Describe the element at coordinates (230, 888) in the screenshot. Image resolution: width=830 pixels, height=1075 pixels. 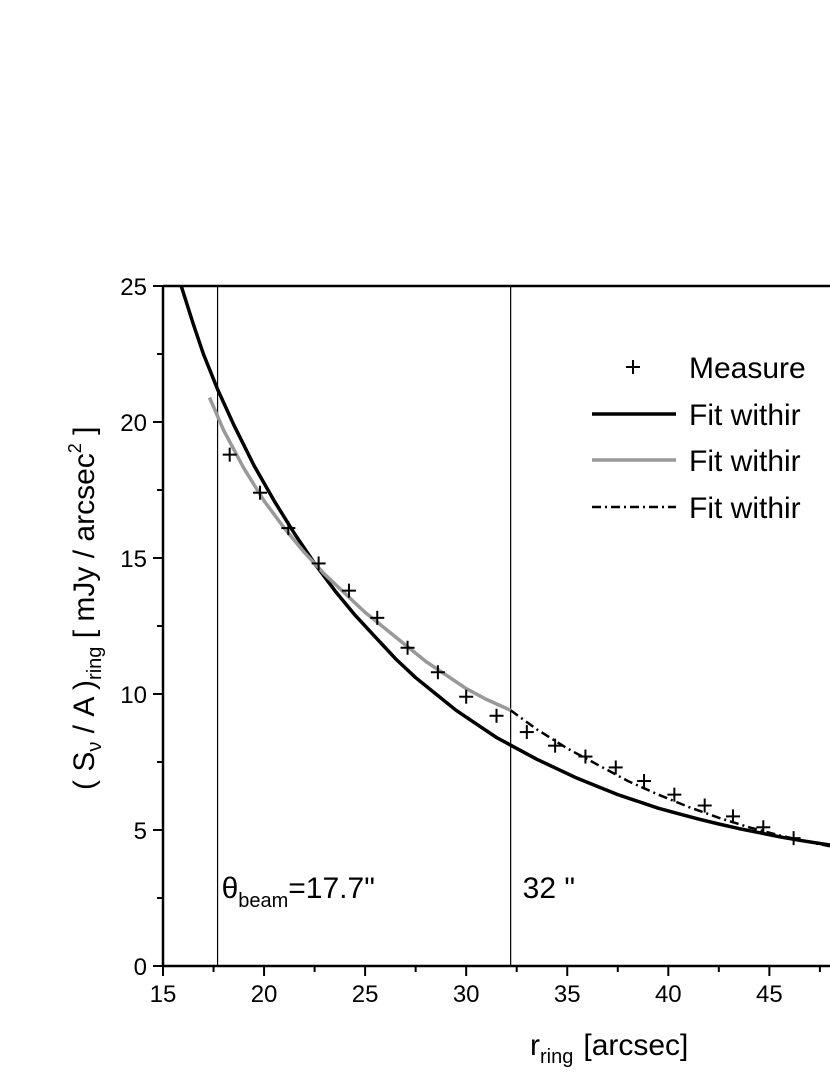
I see `beam-annotation-theta: θ` at that location.